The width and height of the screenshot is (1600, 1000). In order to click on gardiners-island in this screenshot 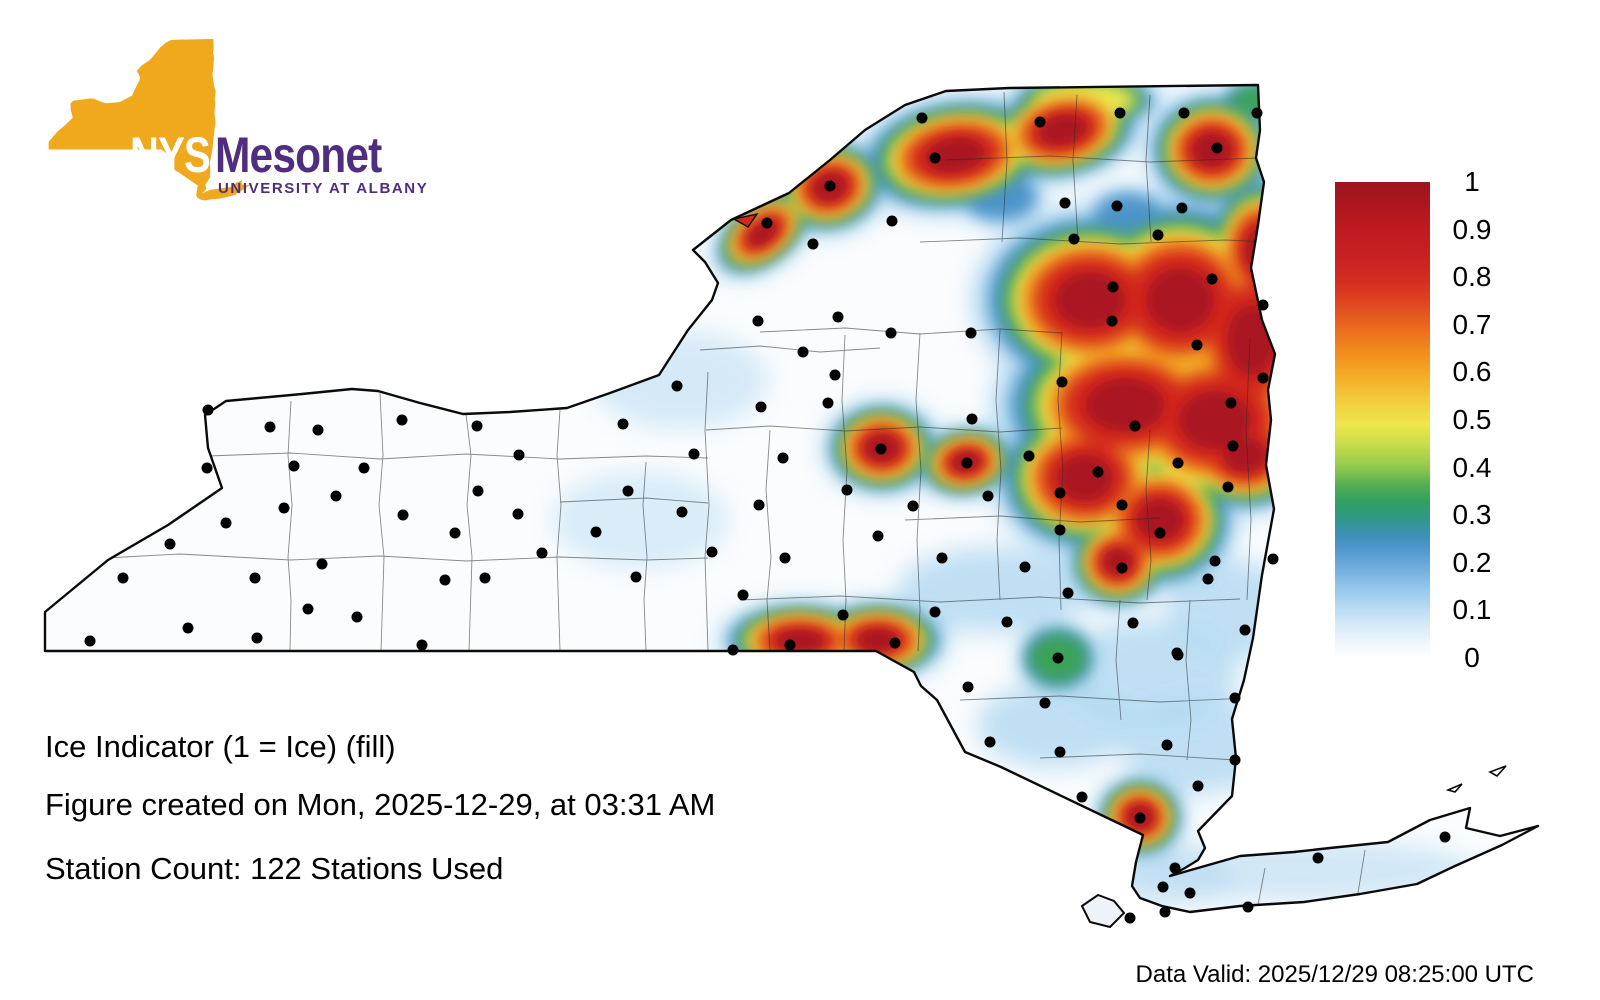, I will do `click(1454, 788)`.